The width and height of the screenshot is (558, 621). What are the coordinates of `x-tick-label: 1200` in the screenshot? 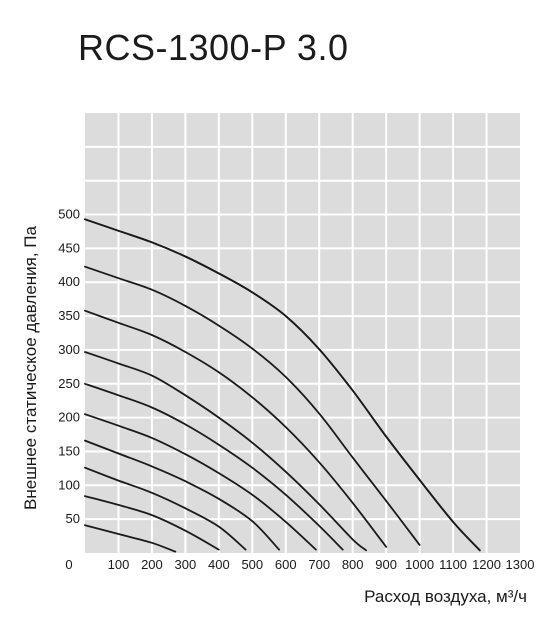 It's located at (486, 564).